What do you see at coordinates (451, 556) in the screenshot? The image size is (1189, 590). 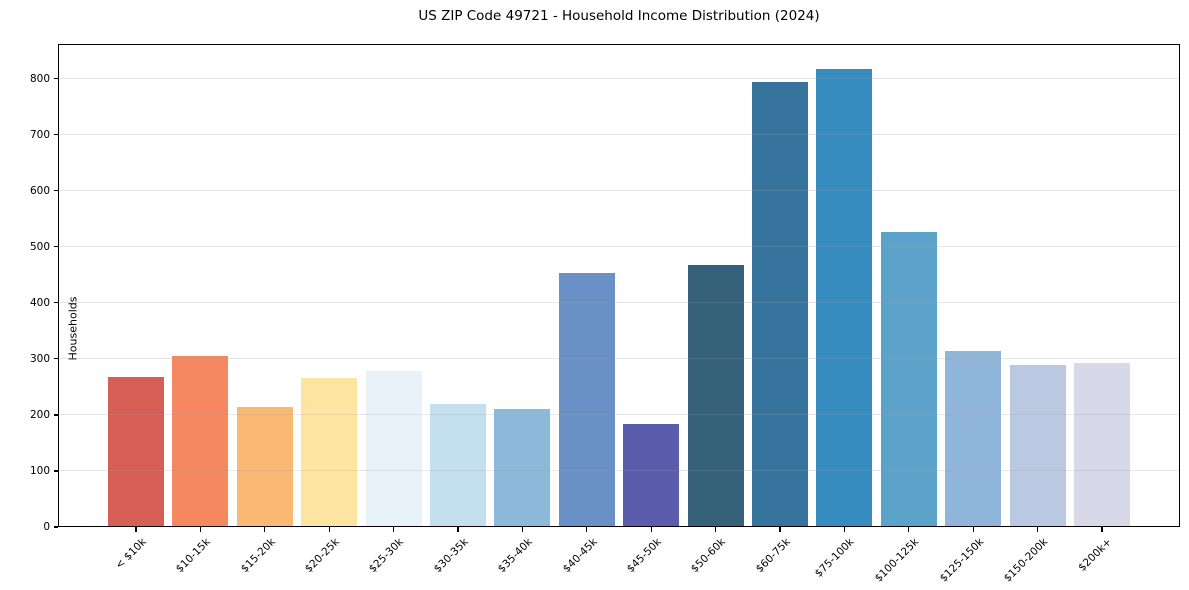 I see `x-tick-label: $30-35k` at bounding box center [451, 556].